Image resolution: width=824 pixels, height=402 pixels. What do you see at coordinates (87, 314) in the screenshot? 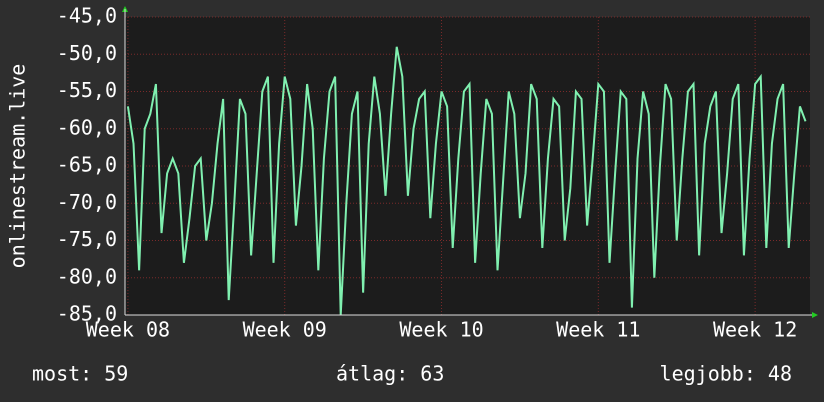
I see `y-tick-label: -85,0` at bounding box center [87, 314].